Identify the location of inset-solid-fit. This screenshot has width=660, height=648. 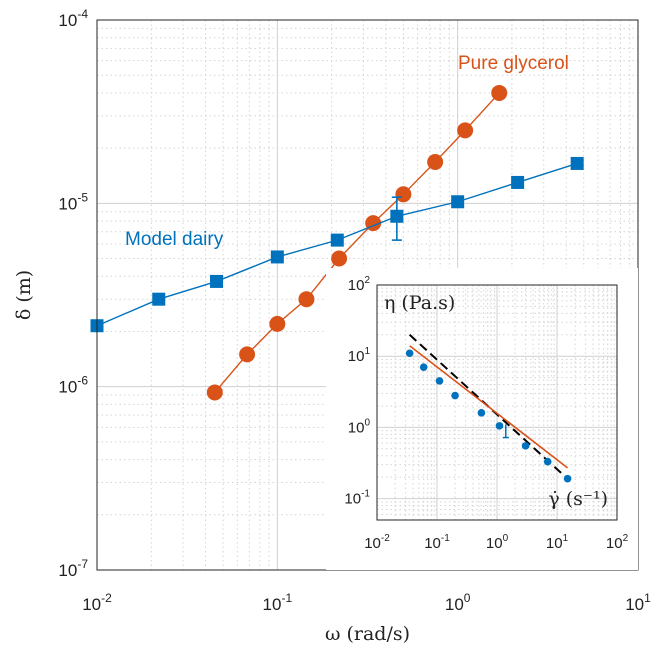
(489, 407).